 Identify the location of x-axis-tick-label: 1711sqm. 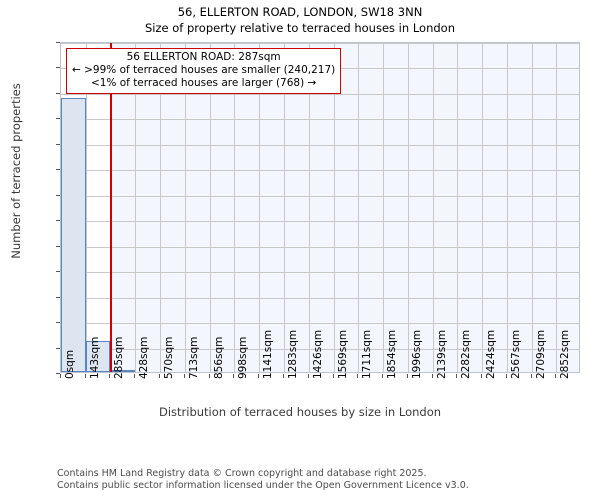
(367, 354).